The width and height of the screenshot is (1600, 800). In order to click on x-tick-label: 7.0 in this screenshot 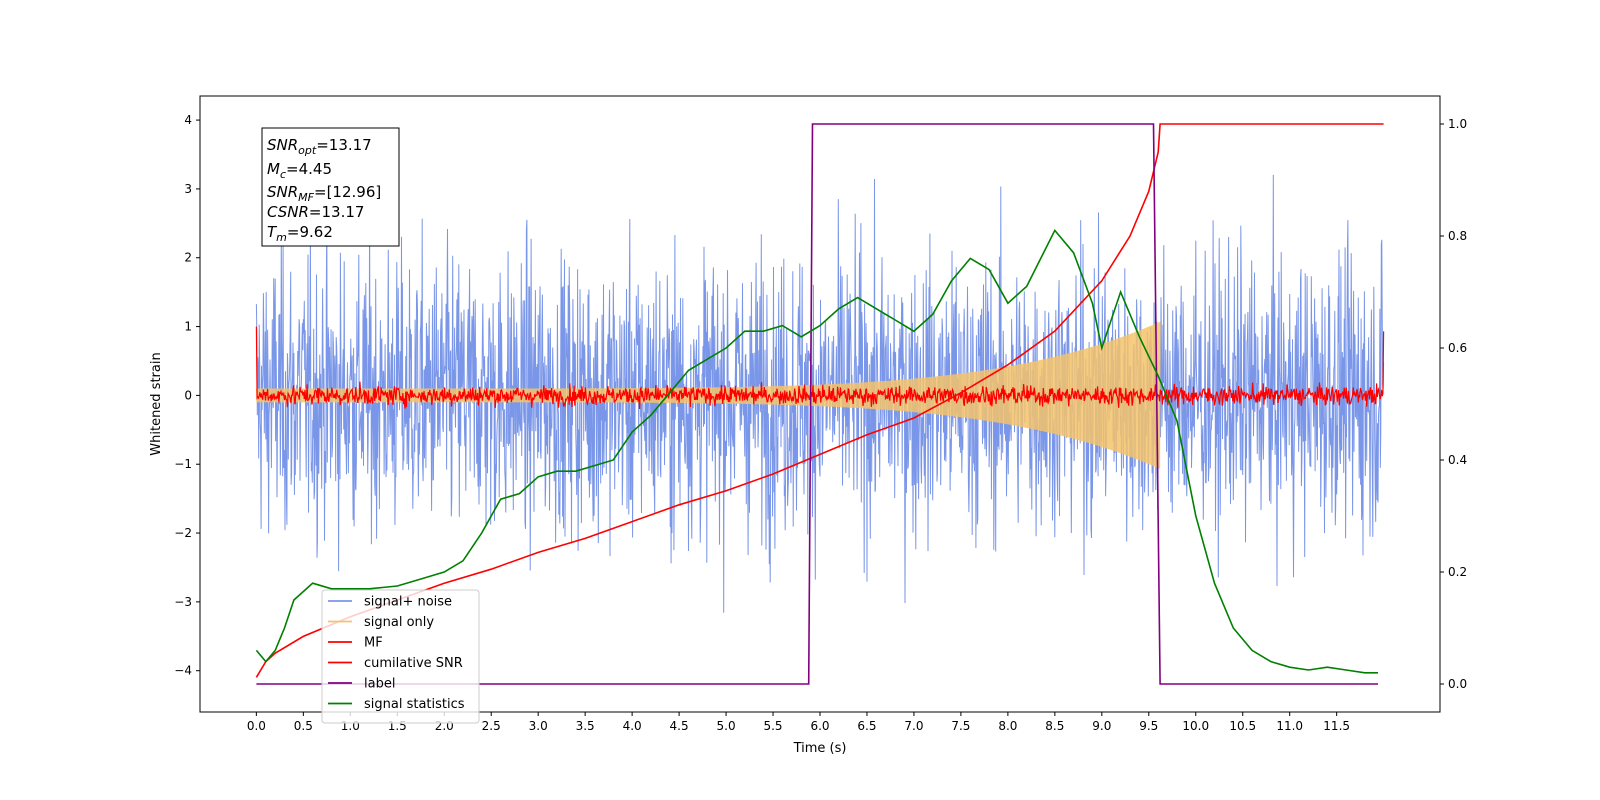, I will do `click(913, 726)`.